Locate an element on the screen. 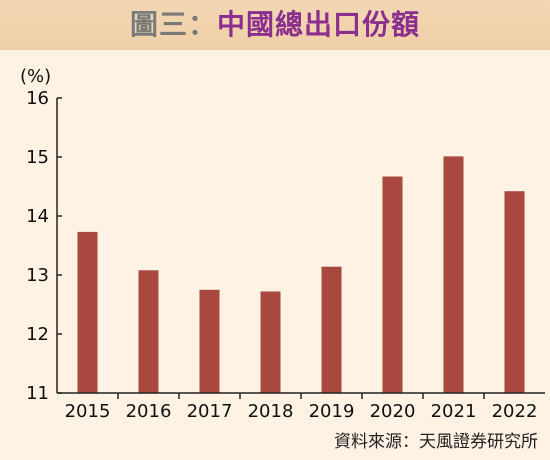  x-tick-label: 2015 is located at coordinates (88, 411).